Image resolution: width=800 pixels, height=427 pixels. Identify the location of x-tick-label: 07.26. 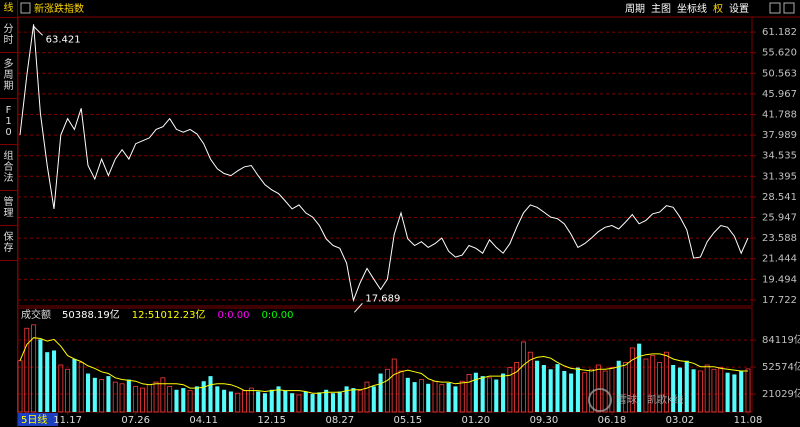
(135, 420).